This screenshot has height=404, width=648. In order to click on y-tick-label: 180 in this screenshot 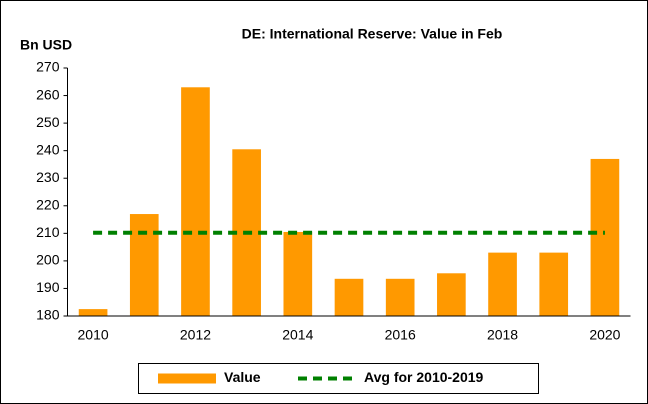, I will do `click(48, 315)`.